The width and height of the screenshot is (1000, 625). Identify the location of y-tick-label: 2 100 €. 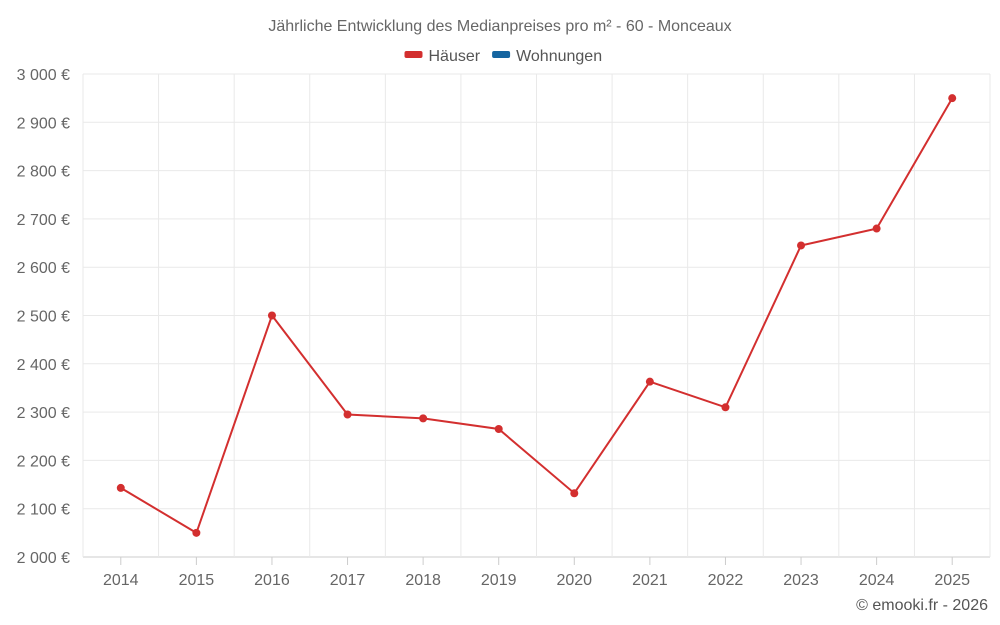
(43, 510).